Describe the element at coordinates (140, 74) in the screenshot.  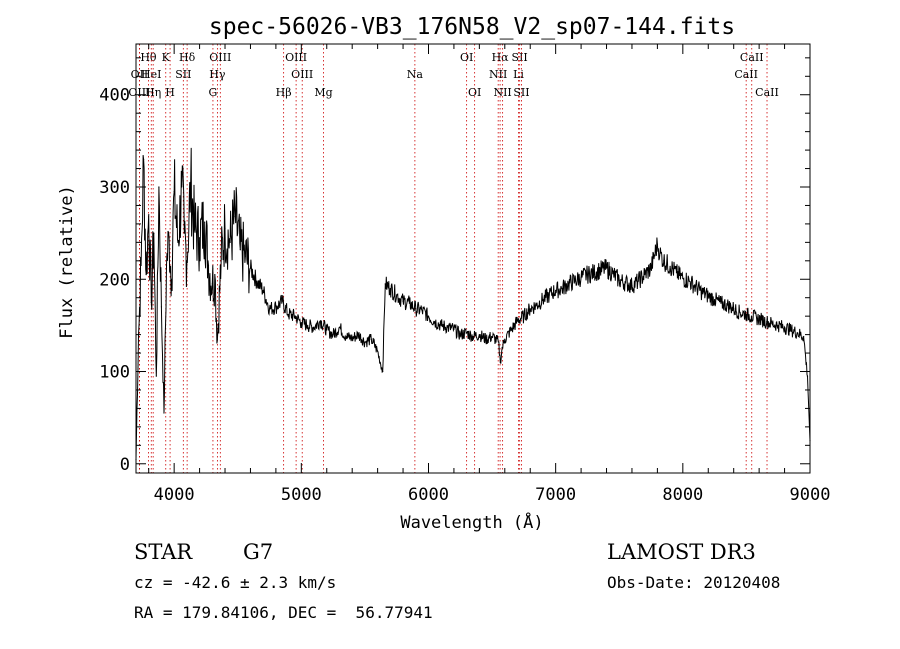
I see `marker-label-1: OII` at that location.